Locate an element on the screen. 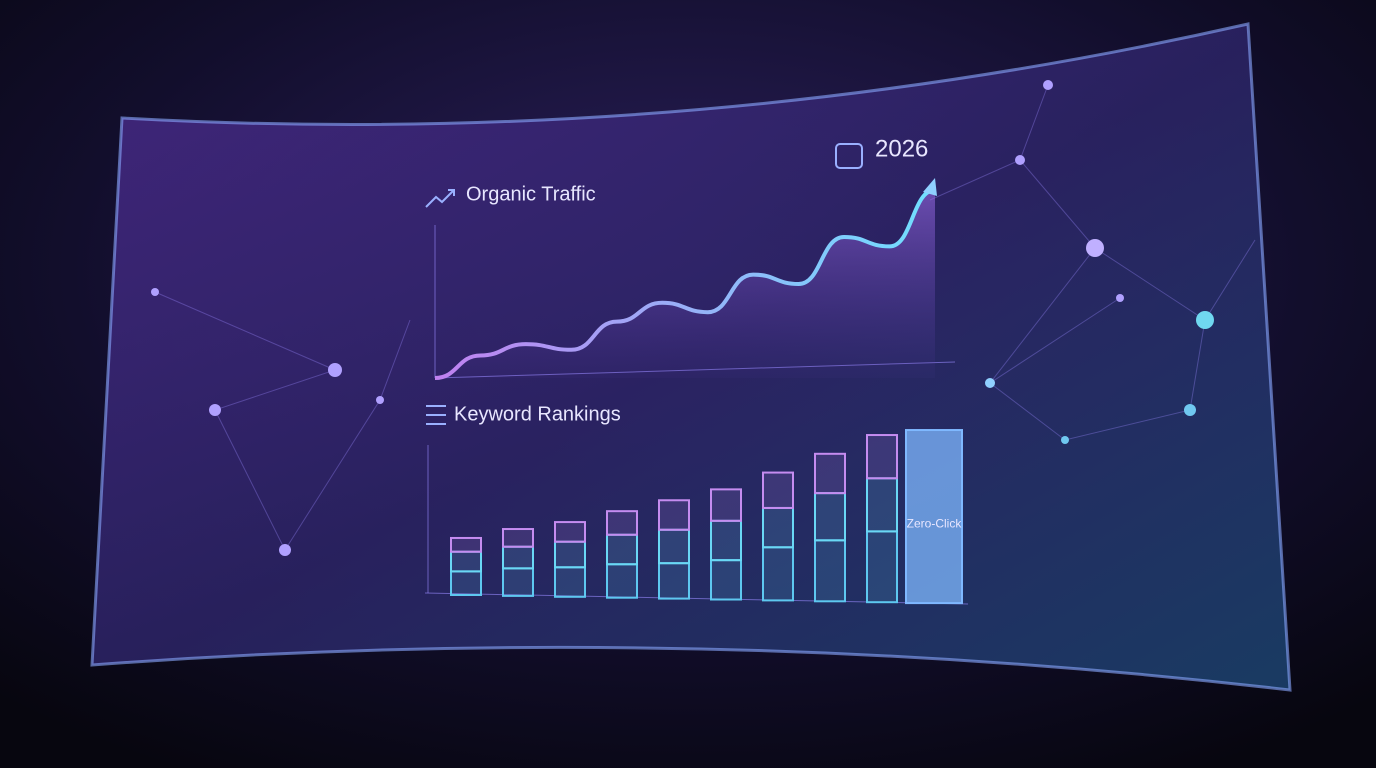  list-icon is located at coordinates (436, 415).